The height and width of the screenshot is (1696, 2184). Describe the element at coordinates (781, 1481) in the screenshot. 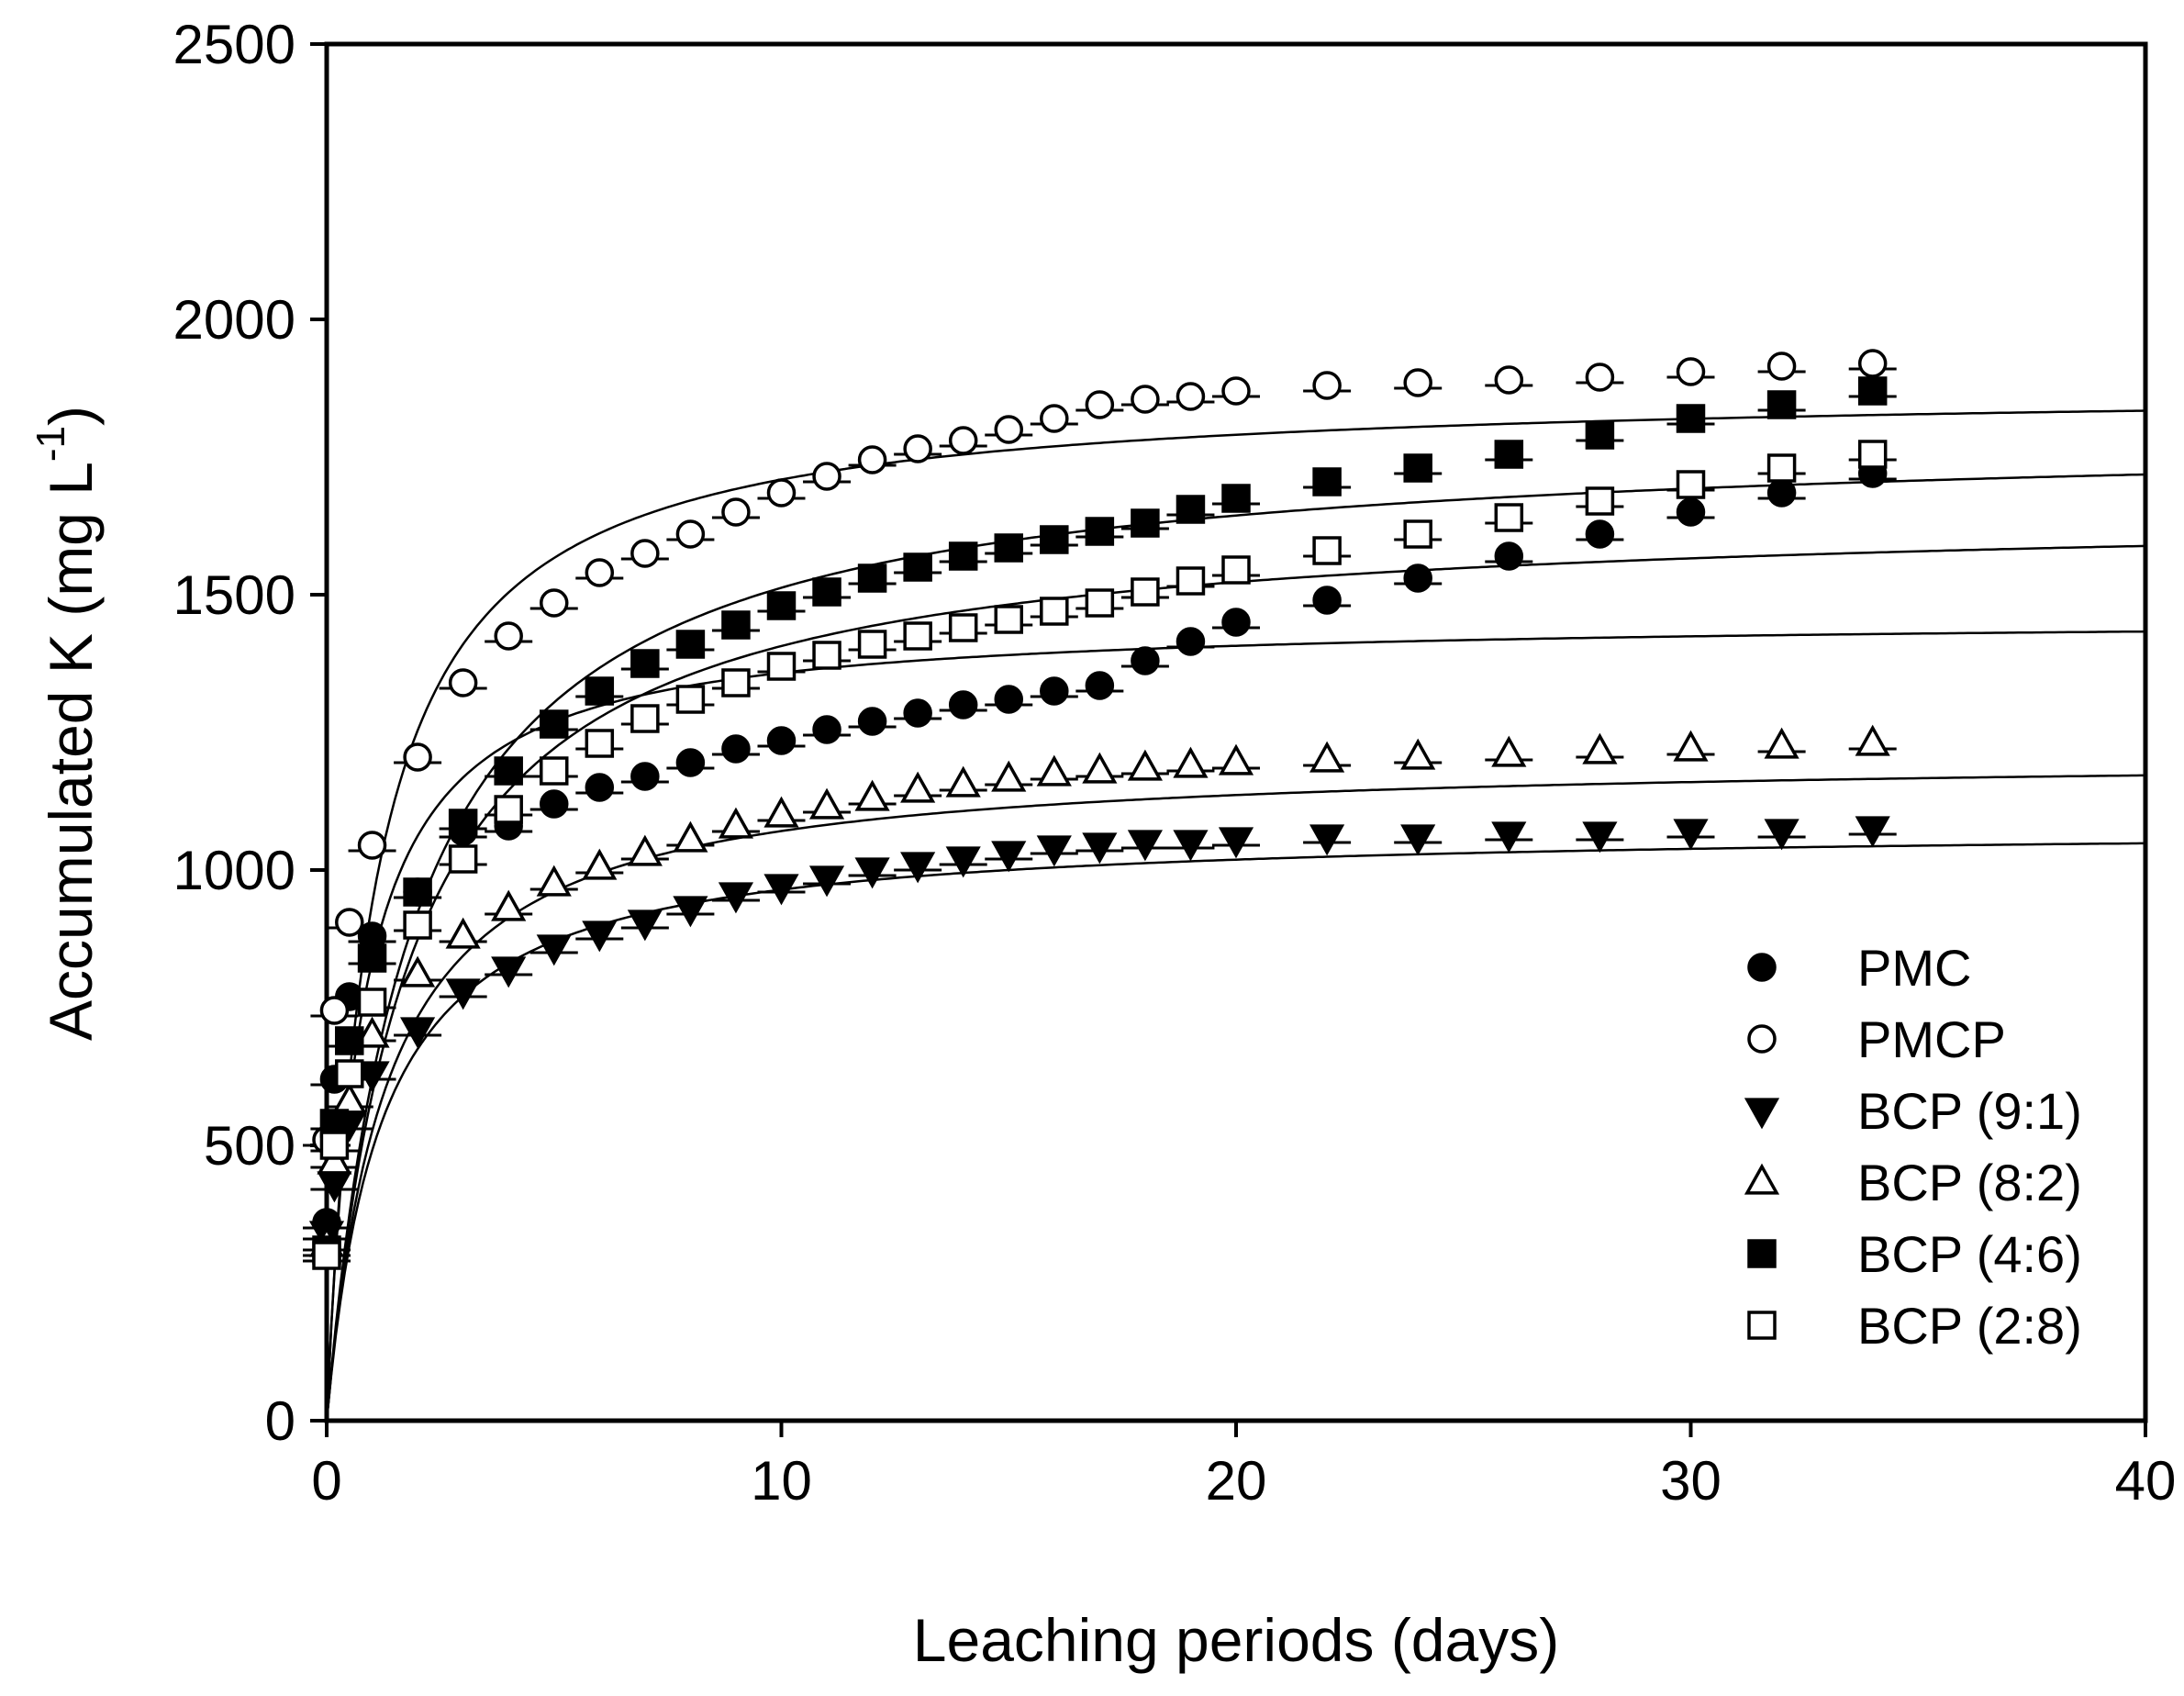

I see `x-tick-label: 10` at that location.